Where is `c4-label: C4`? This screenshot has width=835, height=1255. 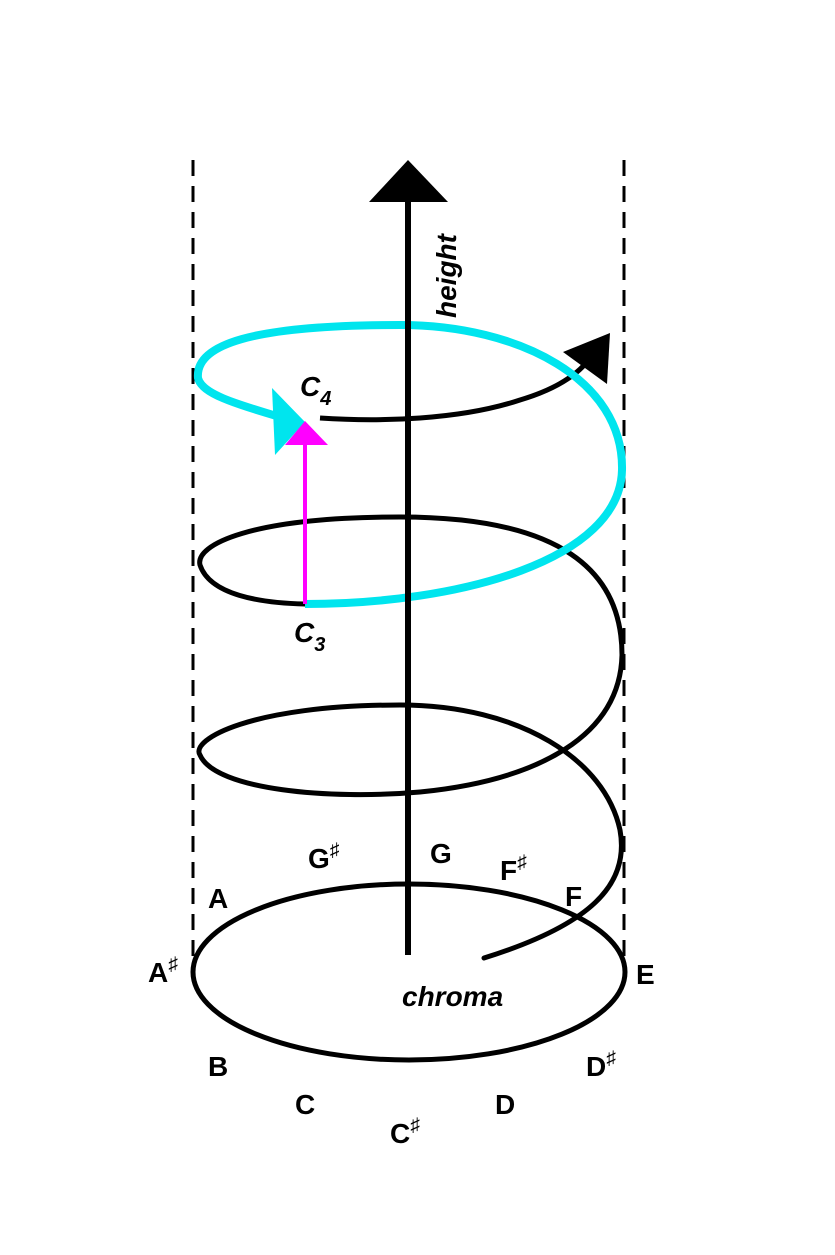
c4-label: C4 is located at coordinates (315, 390).